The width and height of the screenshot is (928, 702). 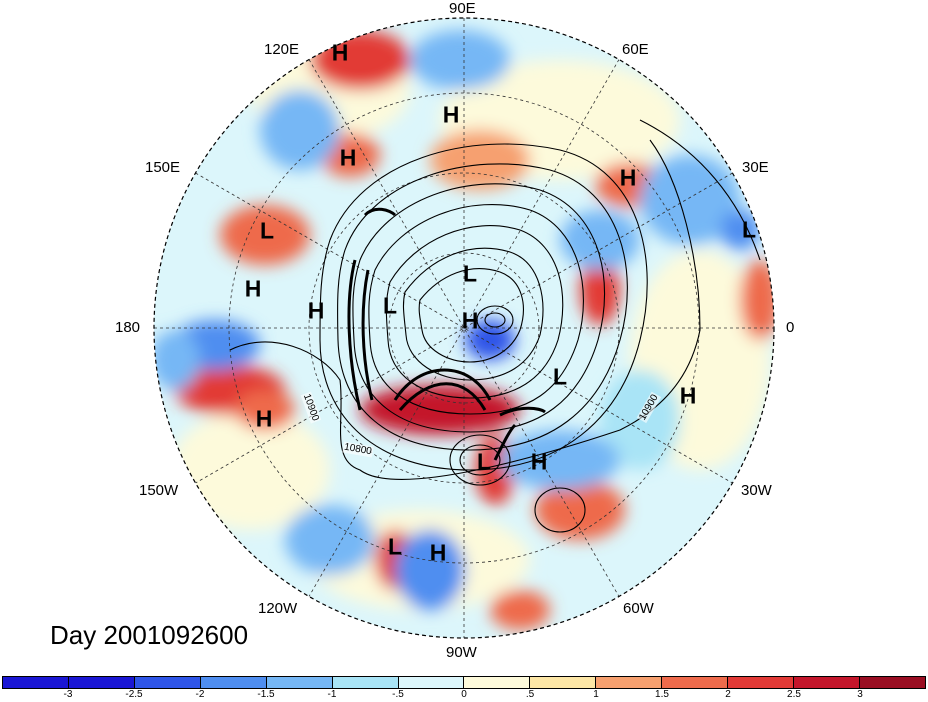 I want to click on lon-label-30e: 30E, so click(x=755, y=167).